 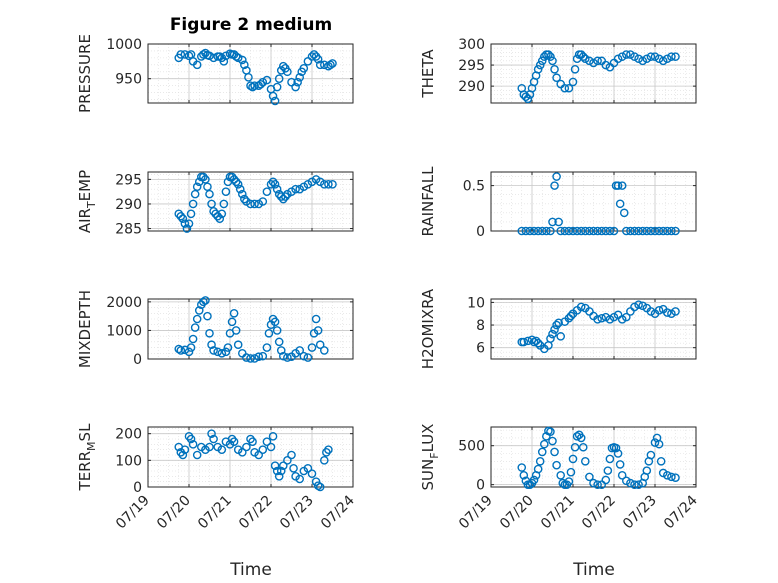 What do you see at coordinates (128, 80) in the screenshot?
I see `y-tick-label: 950` at bounding box center [128, 80].